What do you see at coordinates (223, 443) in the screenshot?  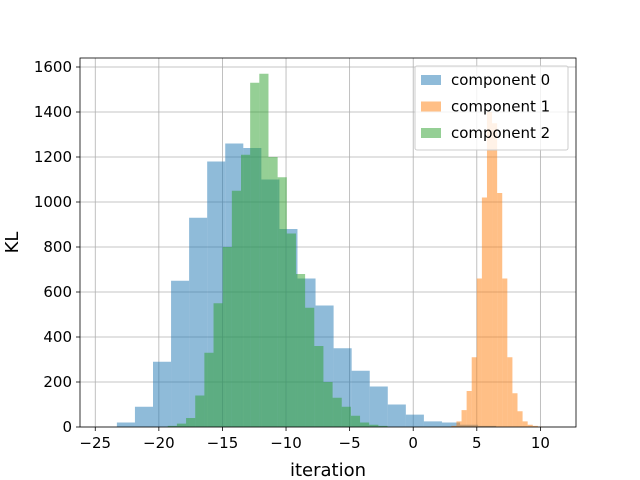 I see `x-tick-label: −15` at bounding box center [223, 443].